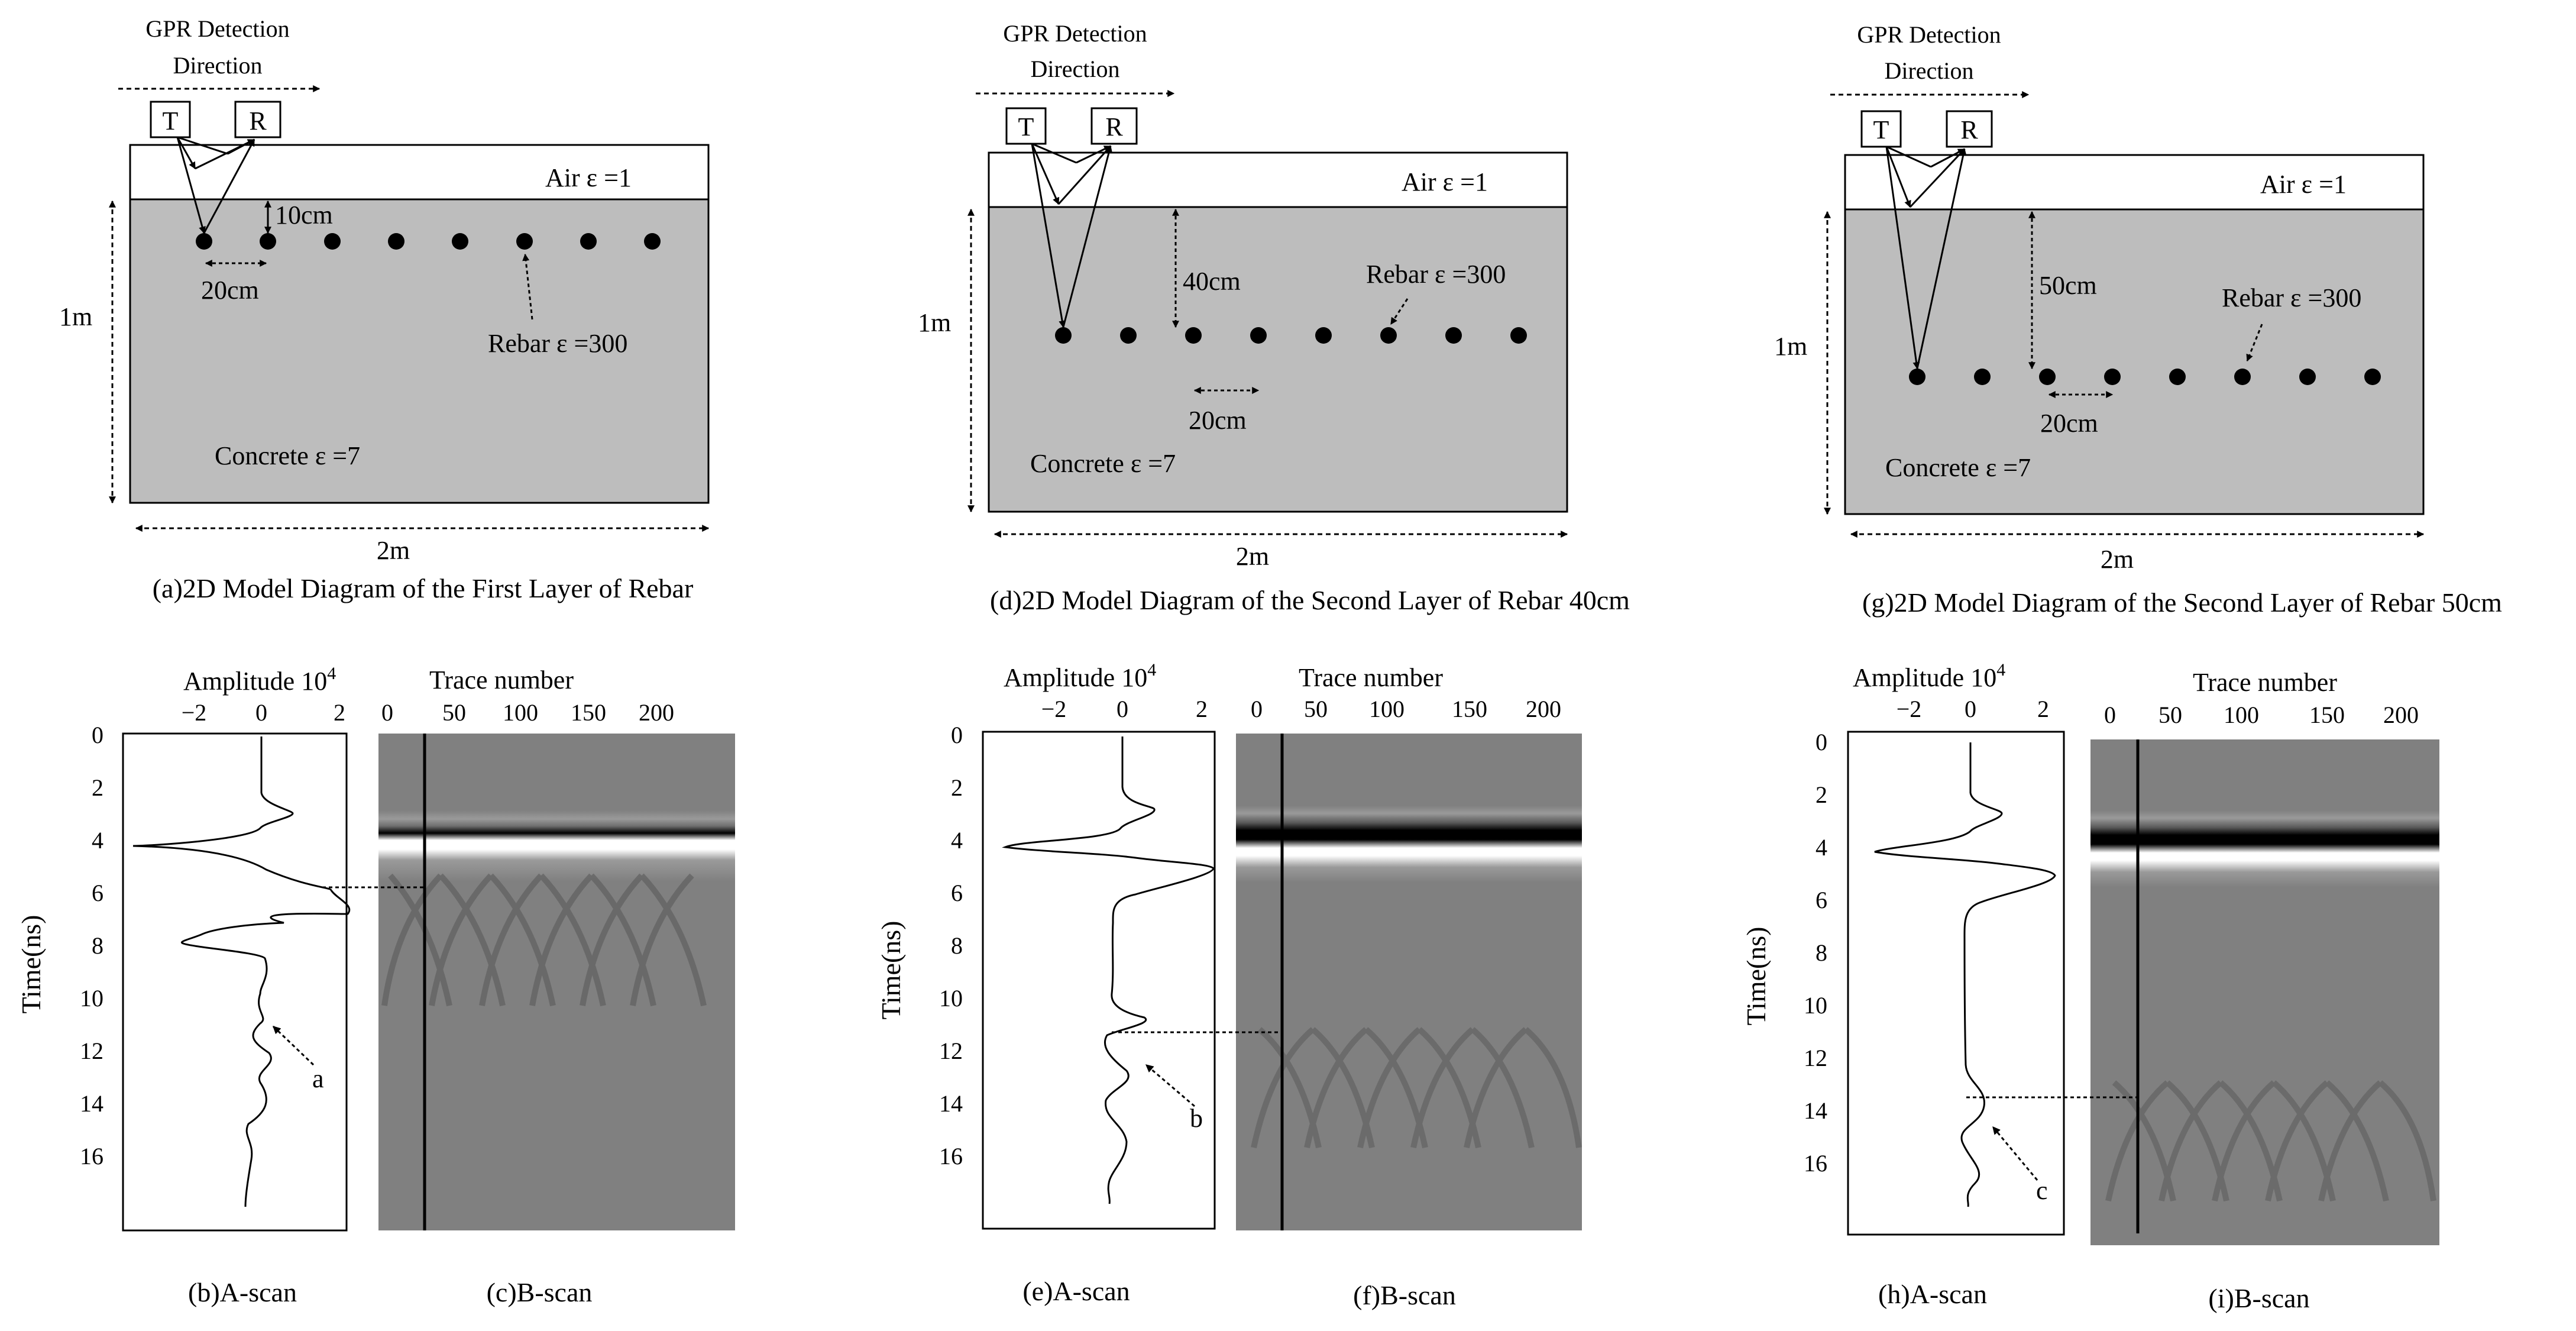  What do you see at coordinates (318, 1078) in the screenshot?
I see `marker-label: a` at bounding box center [318, 1078].